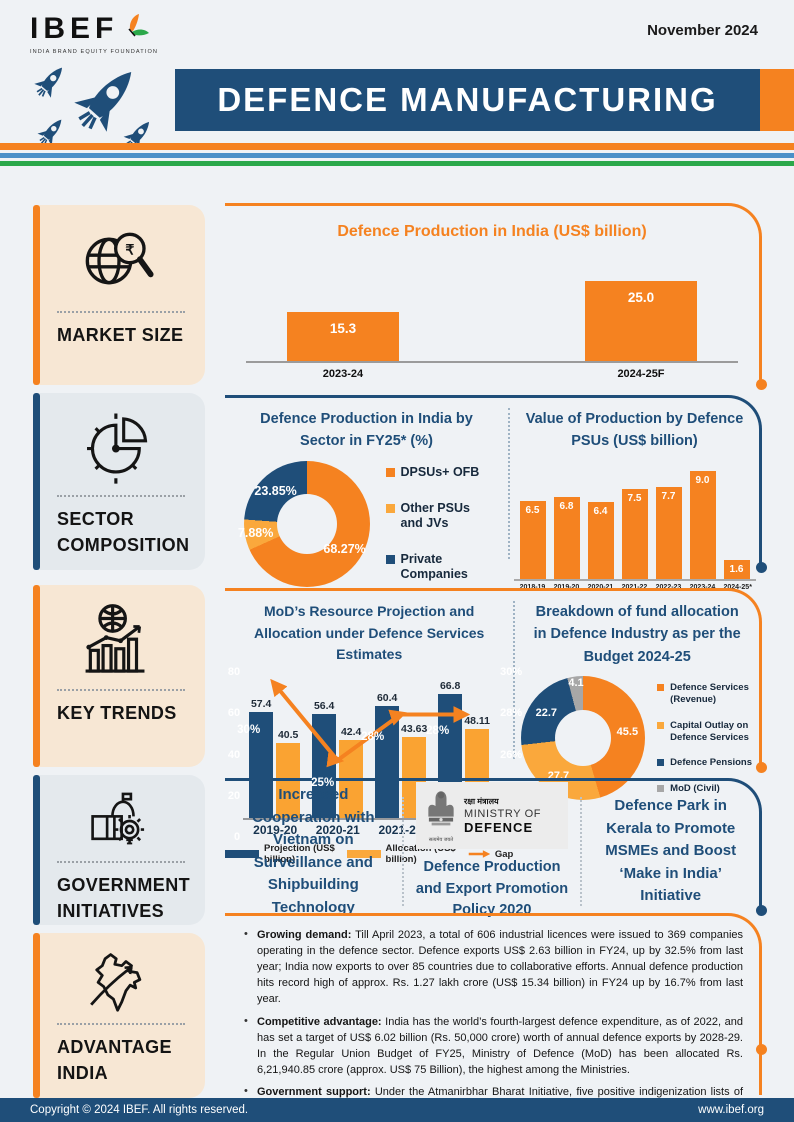 The width and height of the screenshot is (794, 1122). What do you see at coordinates (702, 480) in the screenshot?
I see `bar-value-label: 9.0` at bounding box center [702, 480].